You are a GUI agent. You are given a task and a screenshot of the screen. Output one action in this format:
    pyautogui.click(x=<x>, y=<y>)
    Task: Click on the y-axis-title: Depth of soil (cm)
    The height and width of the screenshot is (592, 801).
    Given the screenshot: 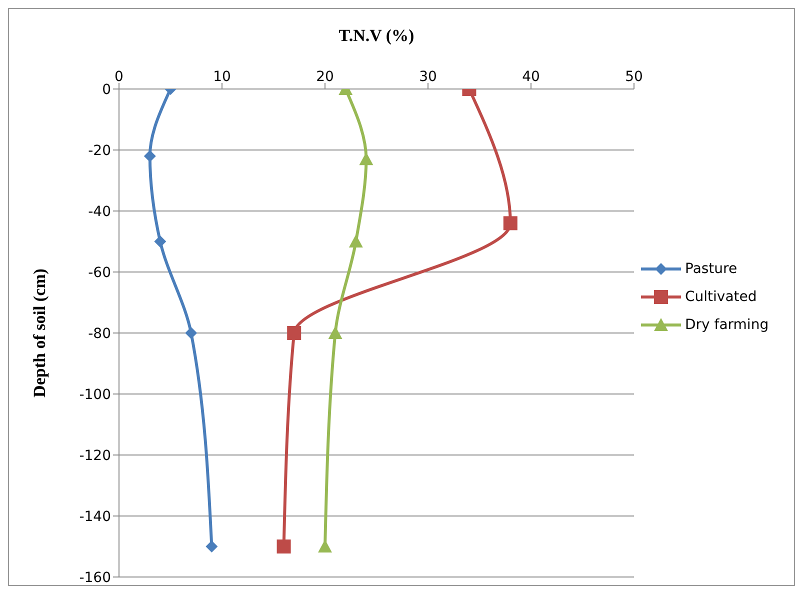 What is the action you would take?
    pyautogui.click(x=40, y=333)
    